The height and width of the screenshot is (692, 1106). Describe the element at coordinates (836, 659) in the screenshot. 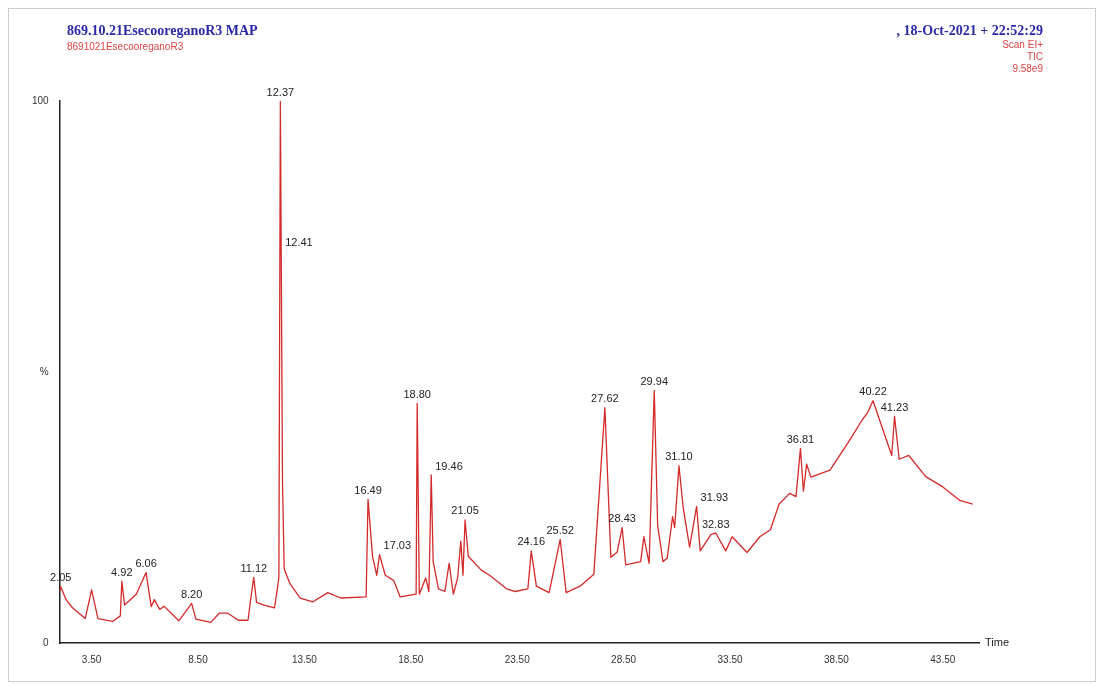

I see `x-tick-label: 38.50` at that location.